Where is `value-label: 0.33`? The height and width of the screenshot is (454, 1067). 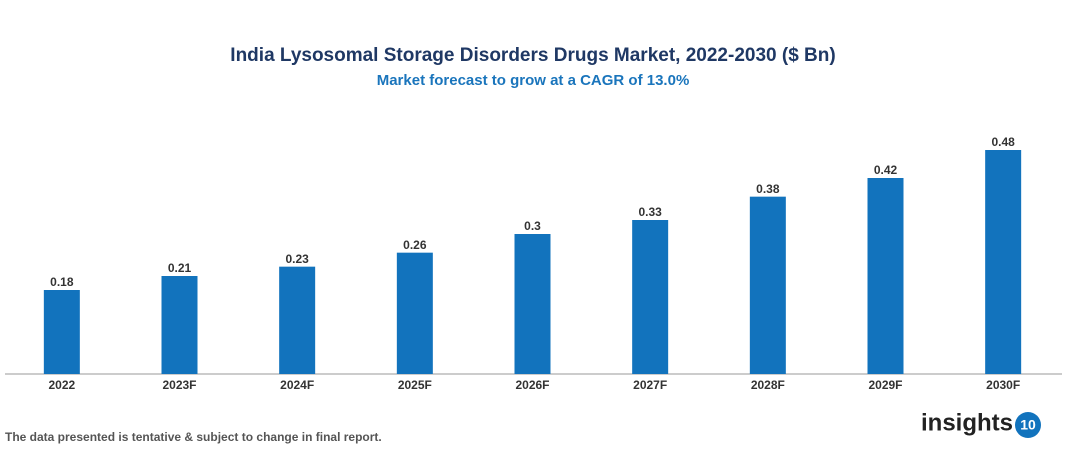 value-label: 0.33 is located at coordinates (650, 212).